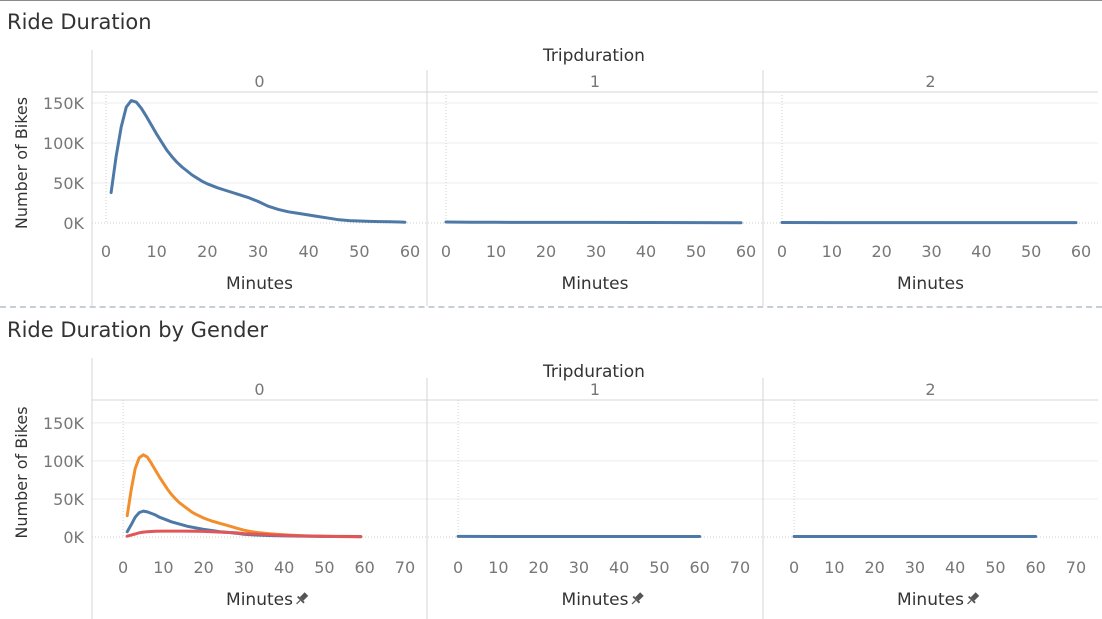 The image size is (1102, 619). I want to click on section-title-ride-duration: Ride Duration, so click(79, 22).